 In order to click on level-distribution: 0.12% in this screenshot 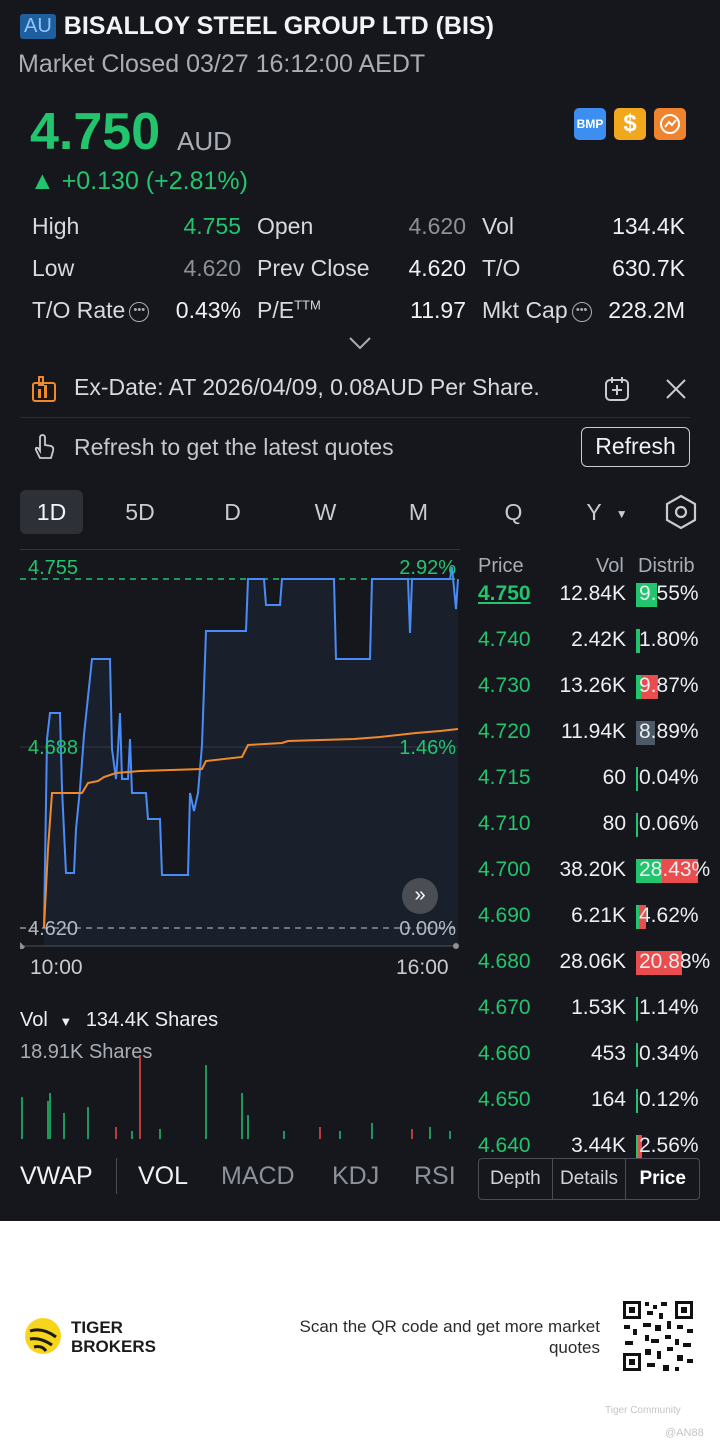, I will do `click(668, 1100)`.